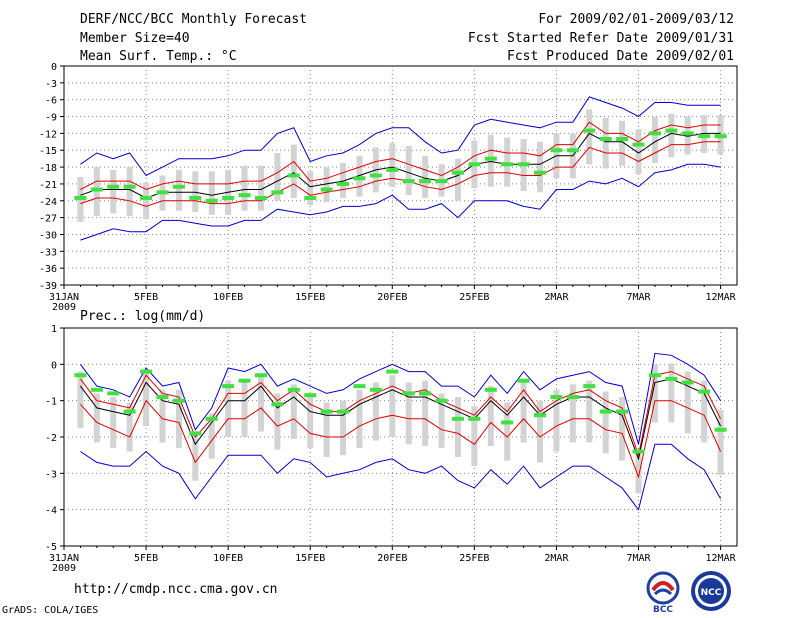 This screenshot has width=800, height=618. What do you see at coordinates (54, 329) in the screenshot?
I see `y-tick-label: 1` at bounding box center [54, 329].